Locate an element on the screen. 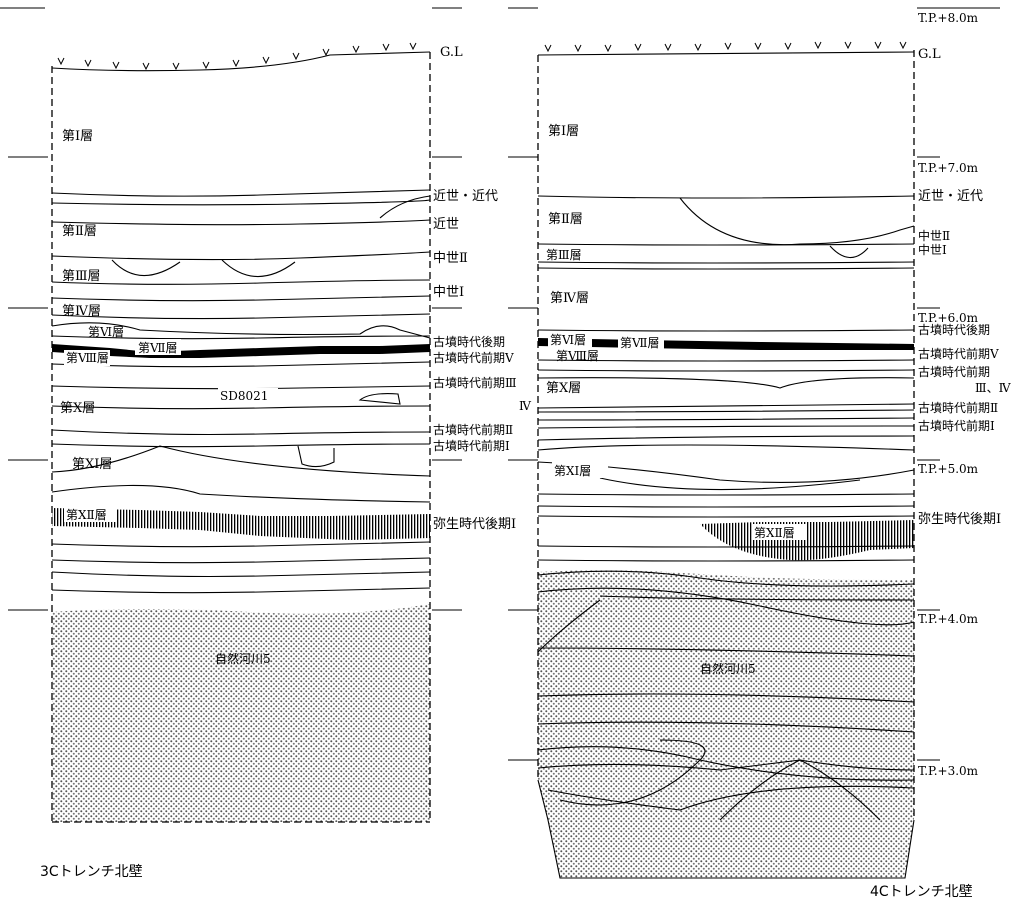  river-label-3c: 自然河川5 is located at coordinates (243, 658).